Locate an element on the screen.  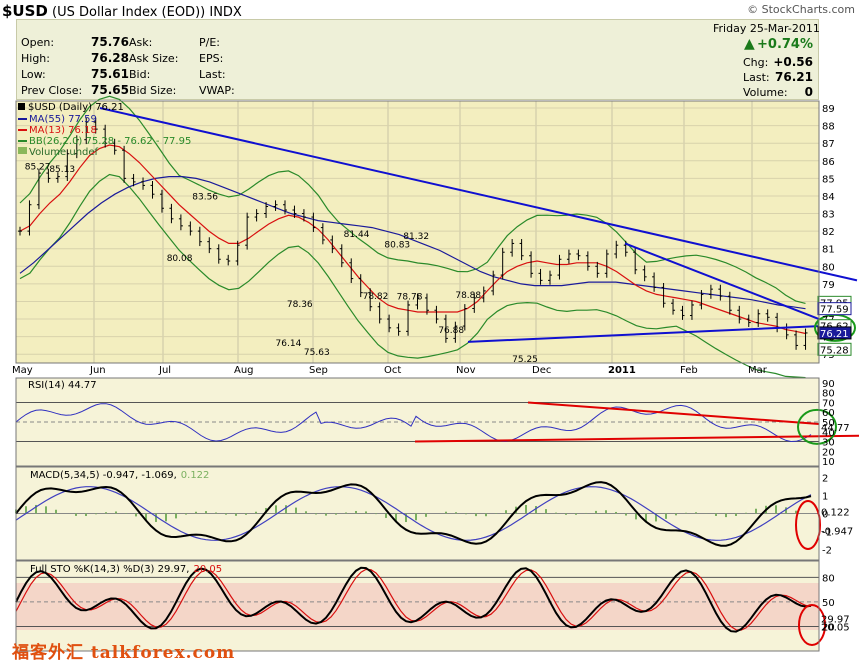
volume-legend-swatch is located at coordinates (22, 150).